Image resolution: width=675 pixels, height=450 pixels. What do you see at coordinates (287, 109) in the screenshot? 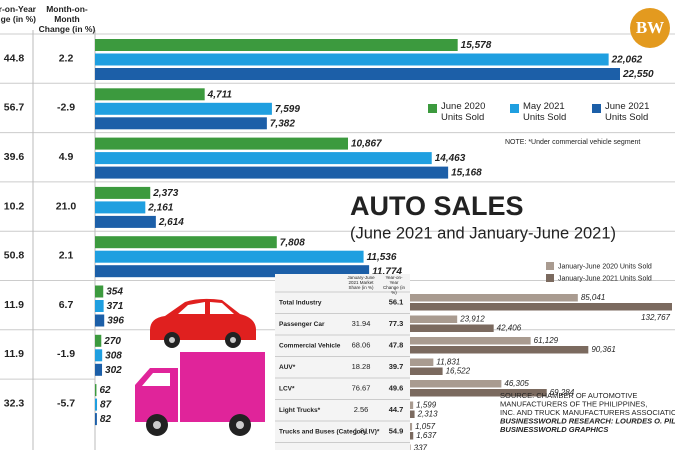
I see `value-label: 7,599` at bounding box center [287, 109].